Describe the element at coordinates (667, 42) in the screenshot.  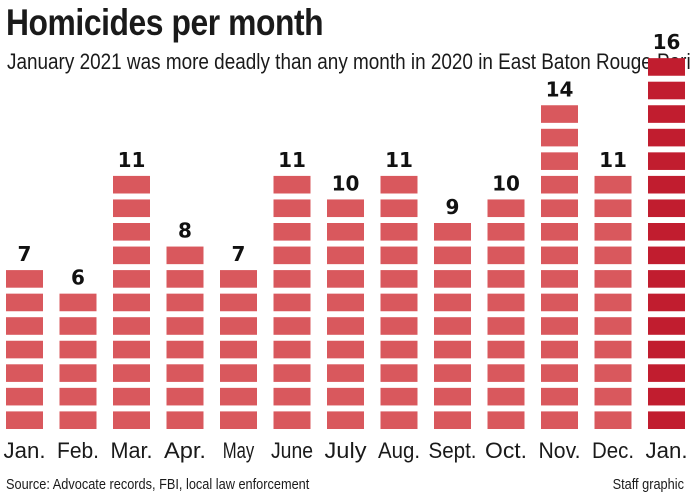
I see `data-label: 16` at that location.